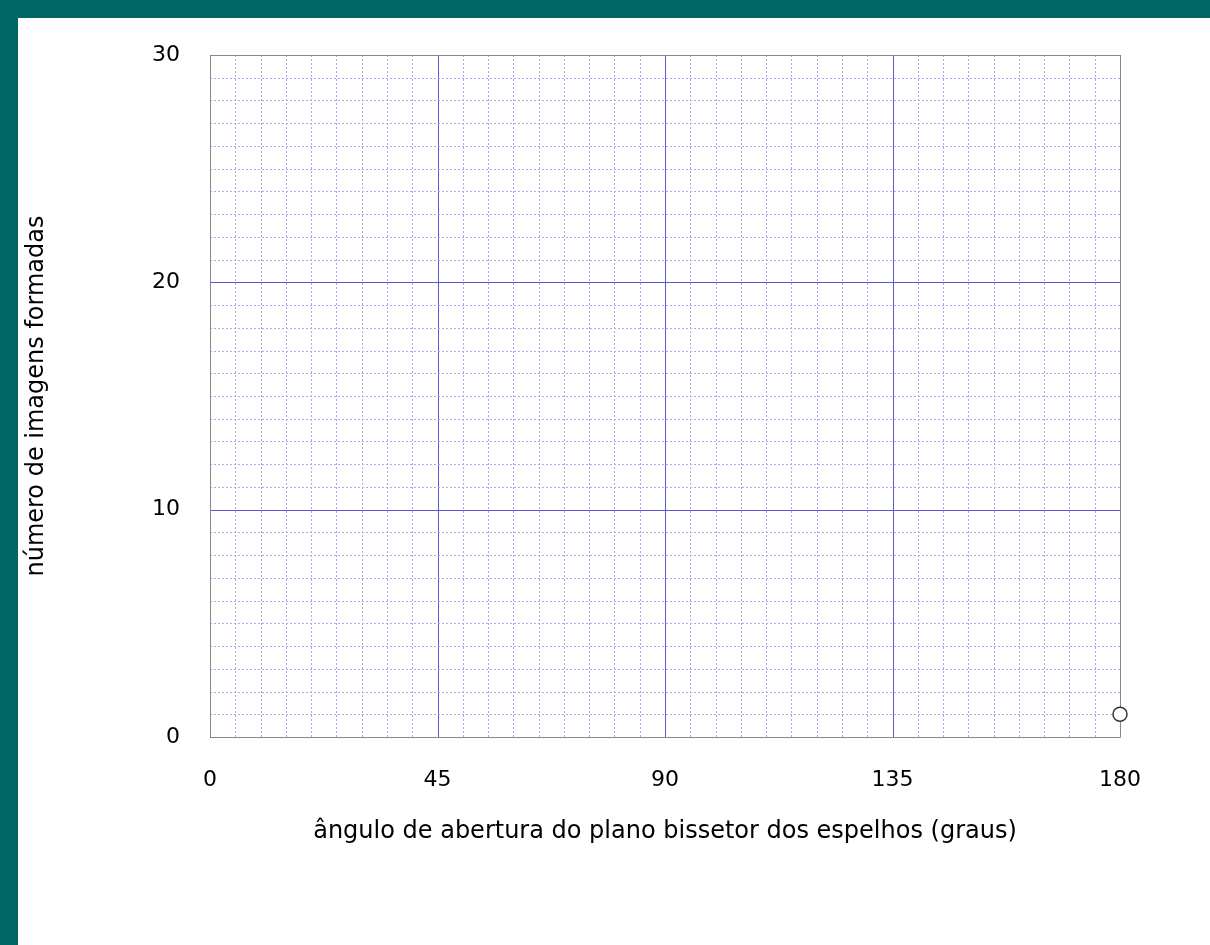 The width and height of the screenshot is (1210, 945). Describe the element at coordinates (437, 778) in the screenshot. I see `x-tick-label: 45` at that location.